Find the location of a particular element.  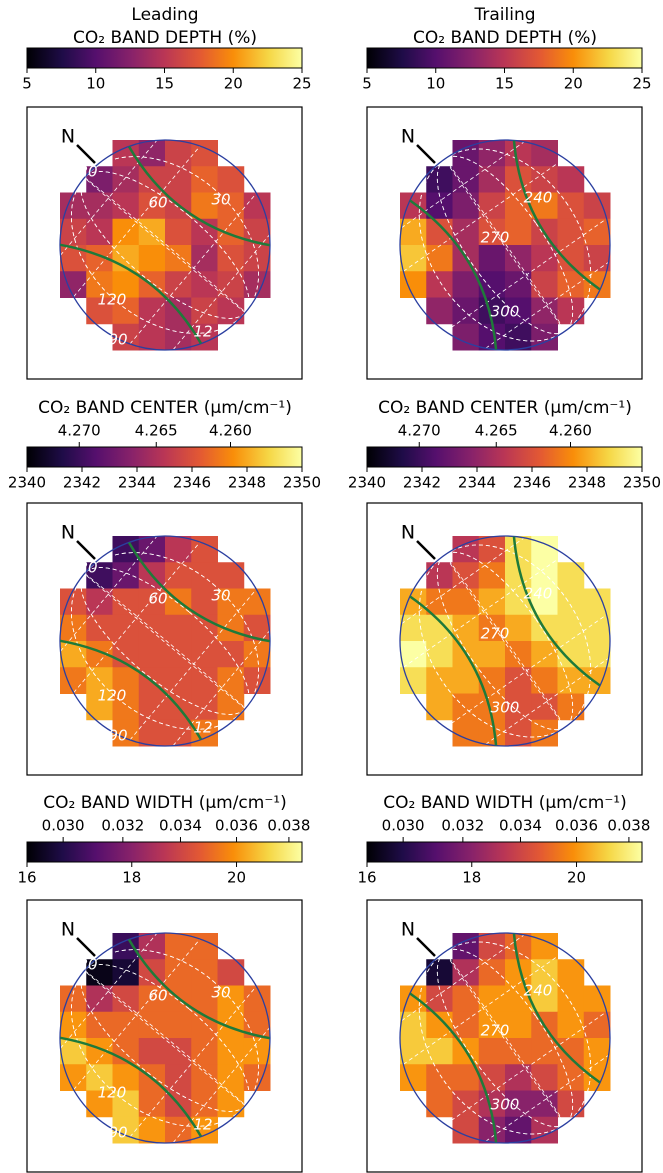

colorbar-label: CO₂ BAND WIDTH (μm/cm⁻¹) is located at coordinates (165, 803).